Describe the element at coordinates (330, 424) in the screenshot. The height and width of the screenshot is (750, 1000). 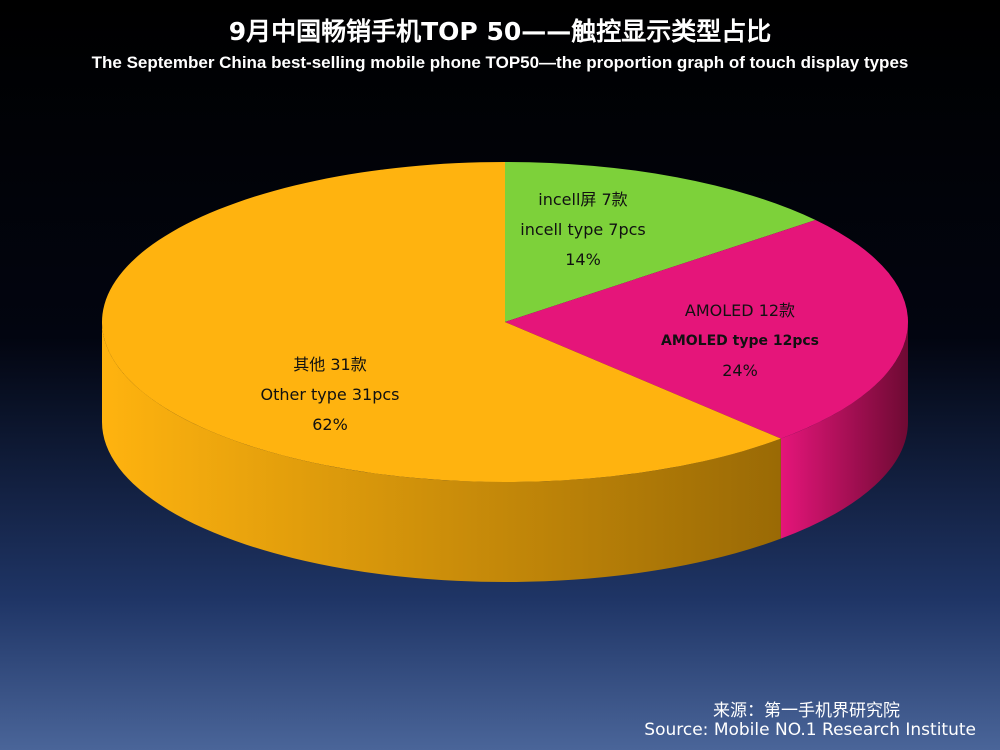
I see `slice-label-other-pct: 62%` at that location.